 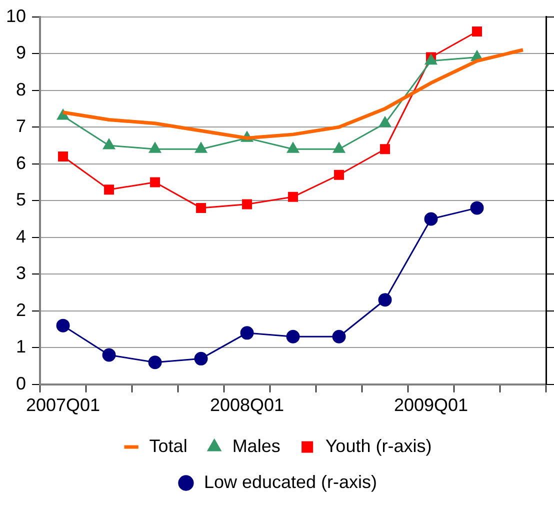 I want to click on x-tick-label: 2009Q01, so click(x=431, y=405).